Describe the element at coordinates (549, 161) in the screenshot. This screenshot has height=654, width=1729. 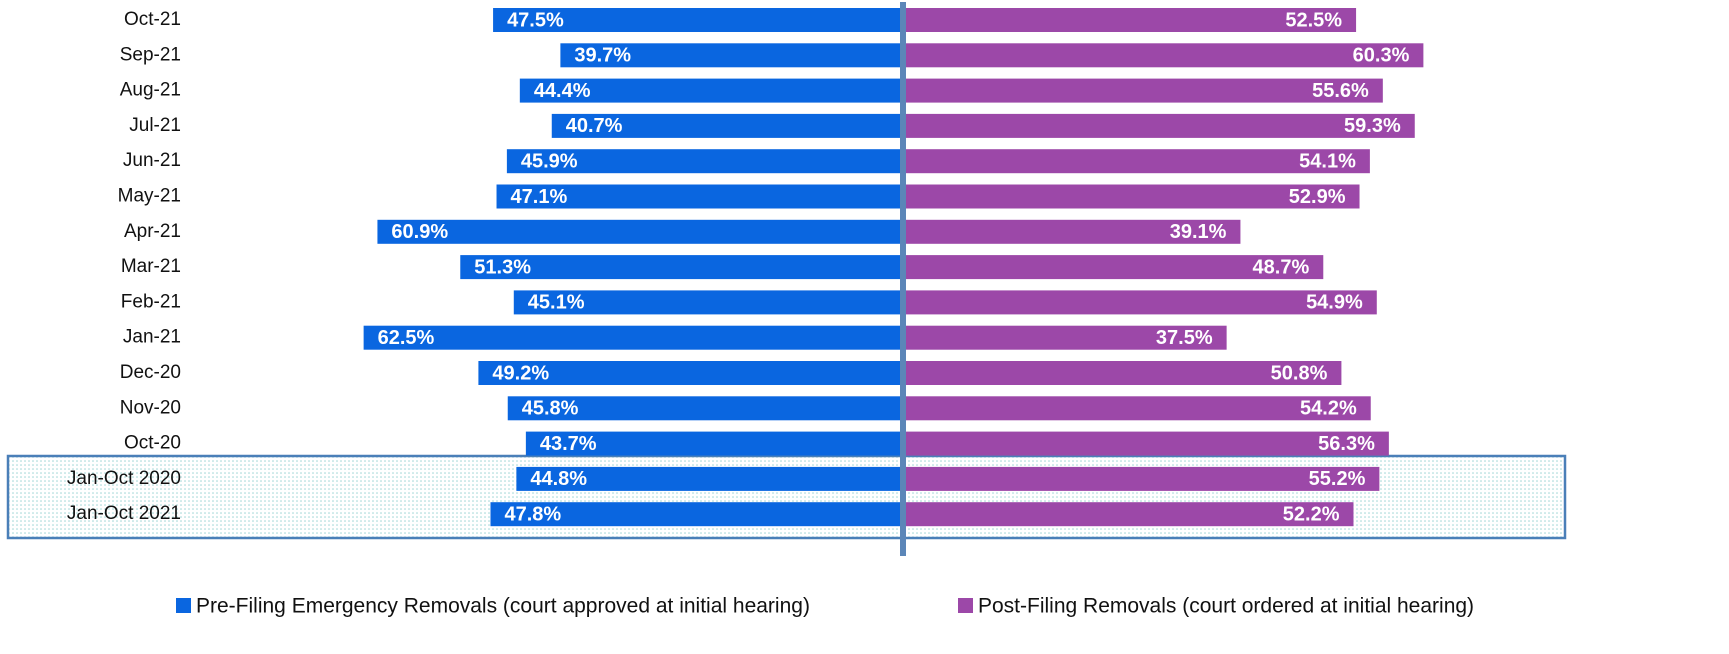
I see `value-label: 45.9%` at that location.